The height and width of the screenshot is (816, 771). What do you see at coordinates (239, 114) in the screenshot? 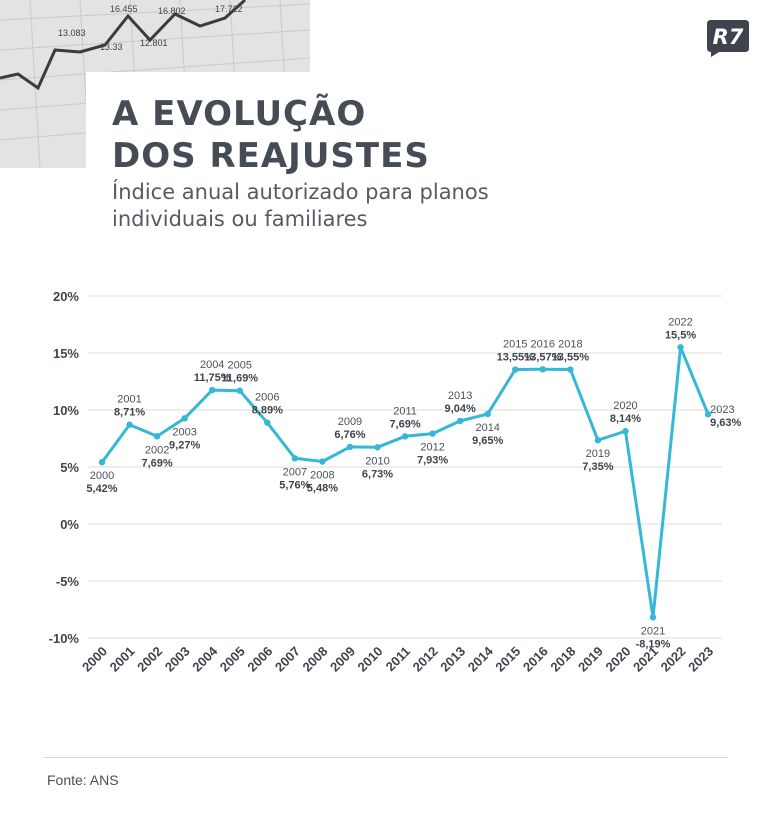
I see `page-title: A EVOLUÇÃO` at bounding box center [239, 114].